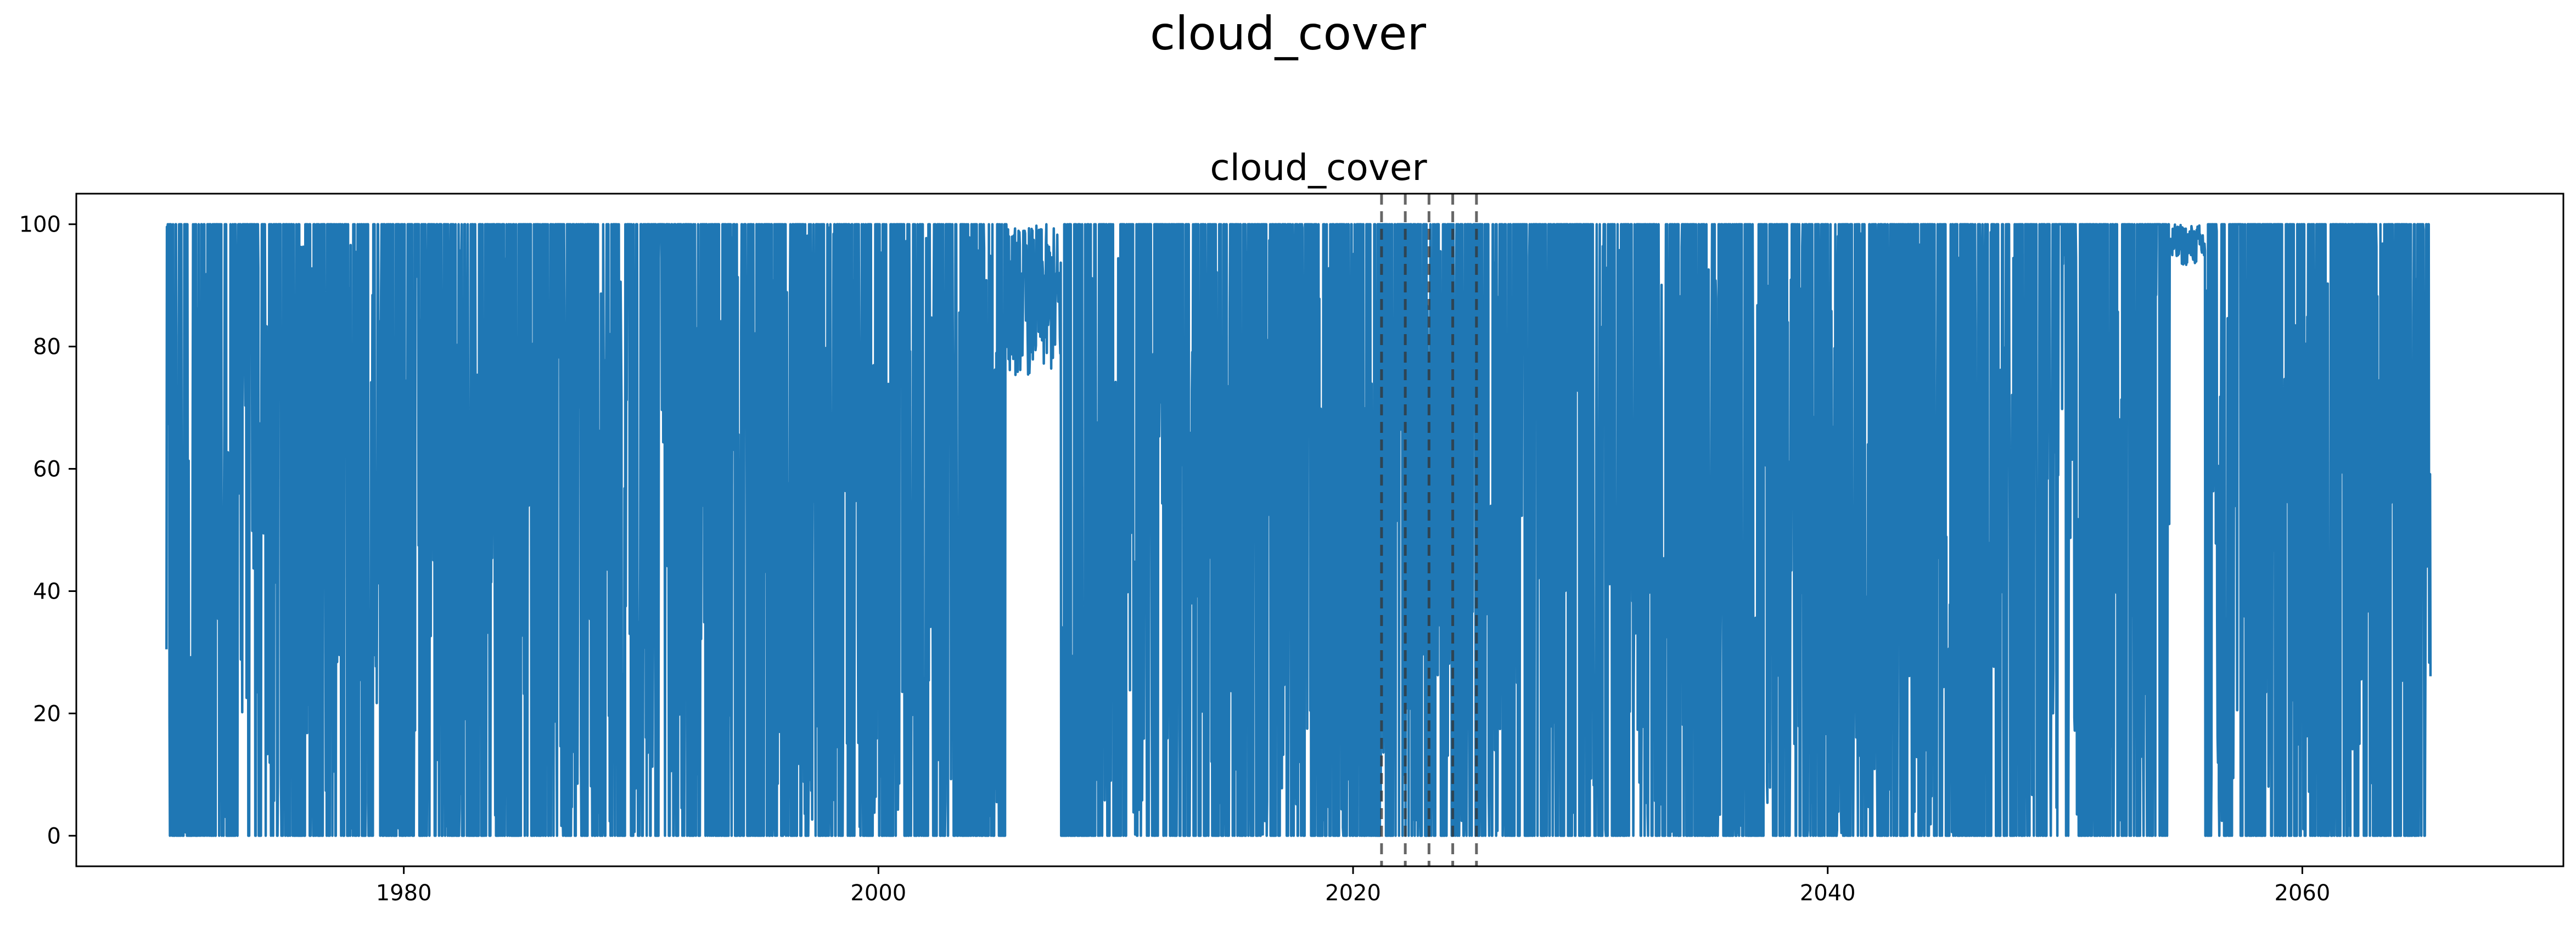 Image resolution: width=2576 pixels, height=925 pixels. Describe the element at coordinates (54, 836) in the screenshot. I see `y-tick-label: 0` at that location.